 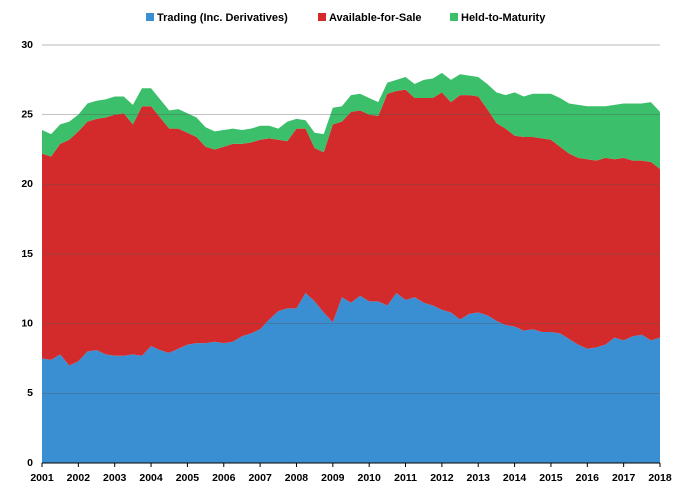 I want to click on x-tick-label: 2007, so click(x=260, y=478).